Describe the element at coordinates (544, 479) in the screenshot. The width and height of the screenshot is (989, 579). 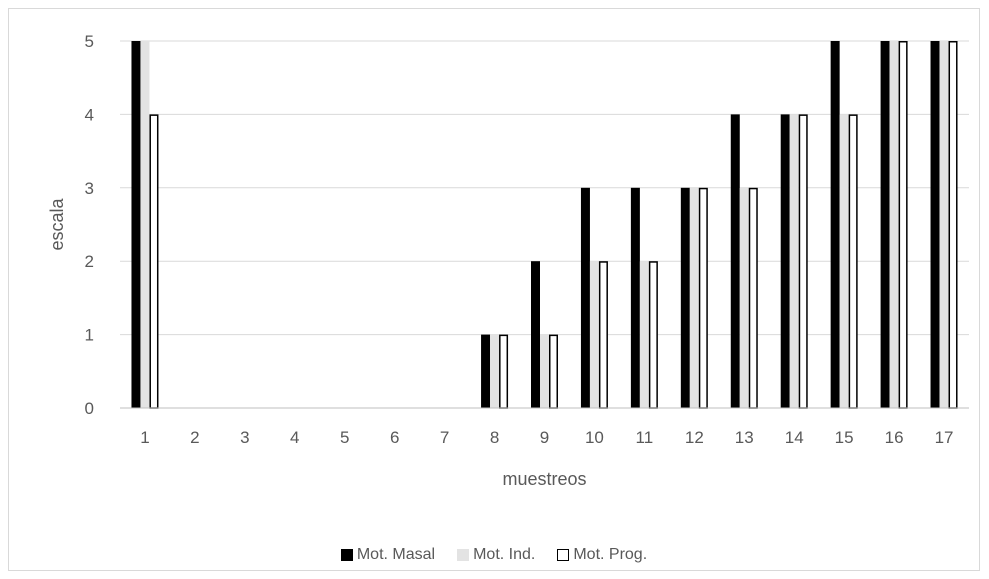
I see `x-axis-title: muestreos` at that location.